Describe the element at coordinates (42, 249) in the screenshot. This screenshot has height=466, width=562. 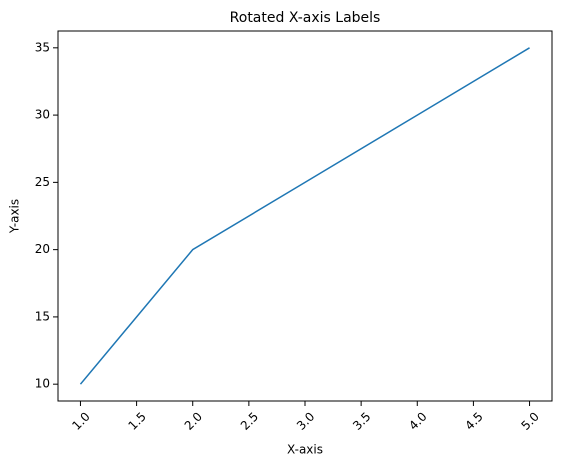
I see `y-tick-label: 20` at that location.